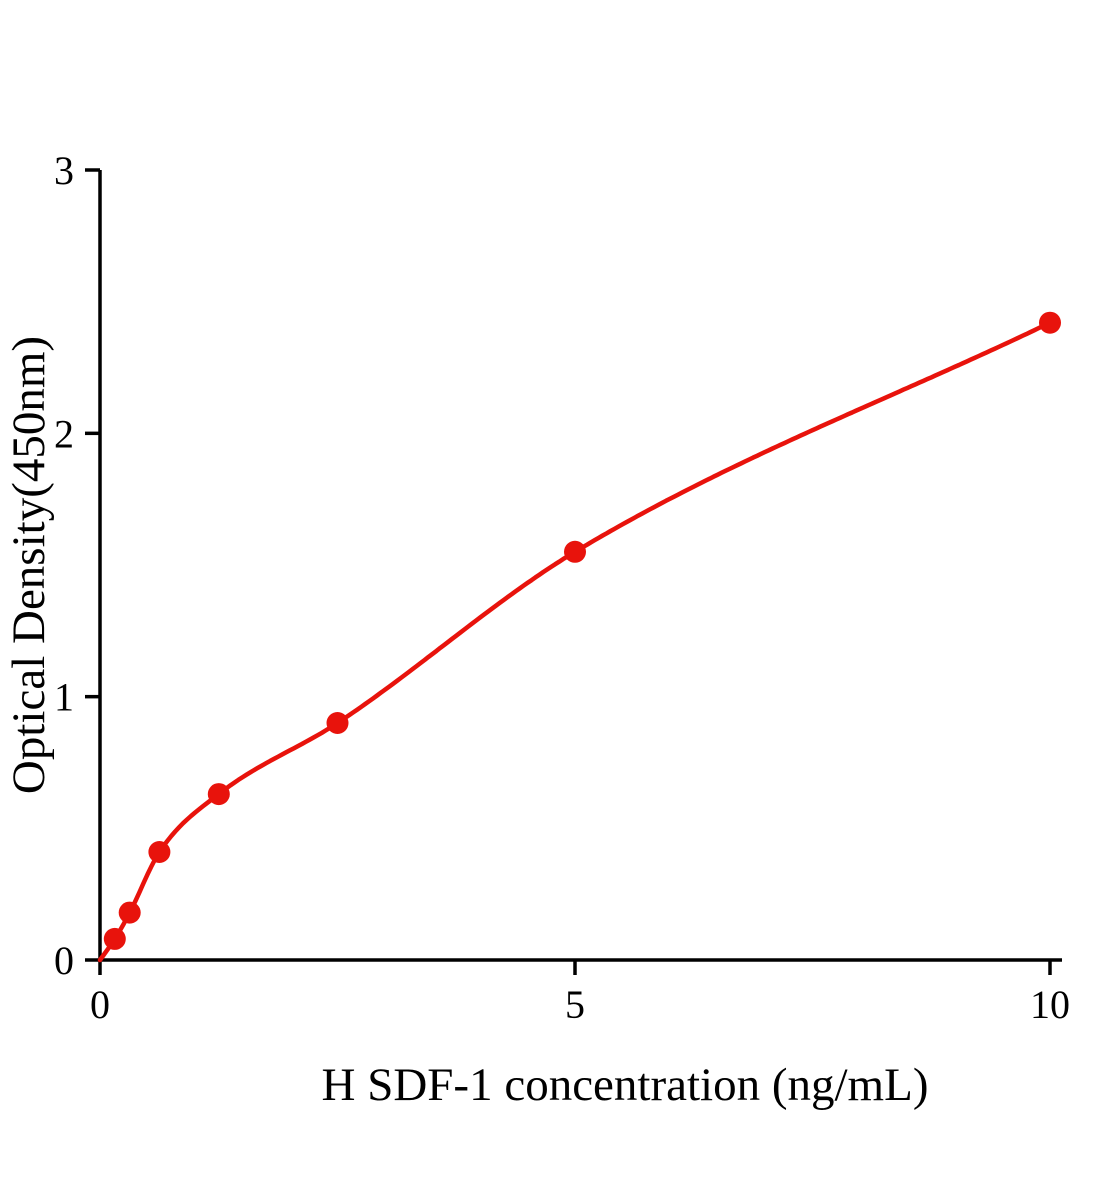 Image resolution: width=1104 pixels, height=1200 pixels. I want to click on x-axis-label: H SDF-1 concentration (ng/mL), so click(625, 1085).